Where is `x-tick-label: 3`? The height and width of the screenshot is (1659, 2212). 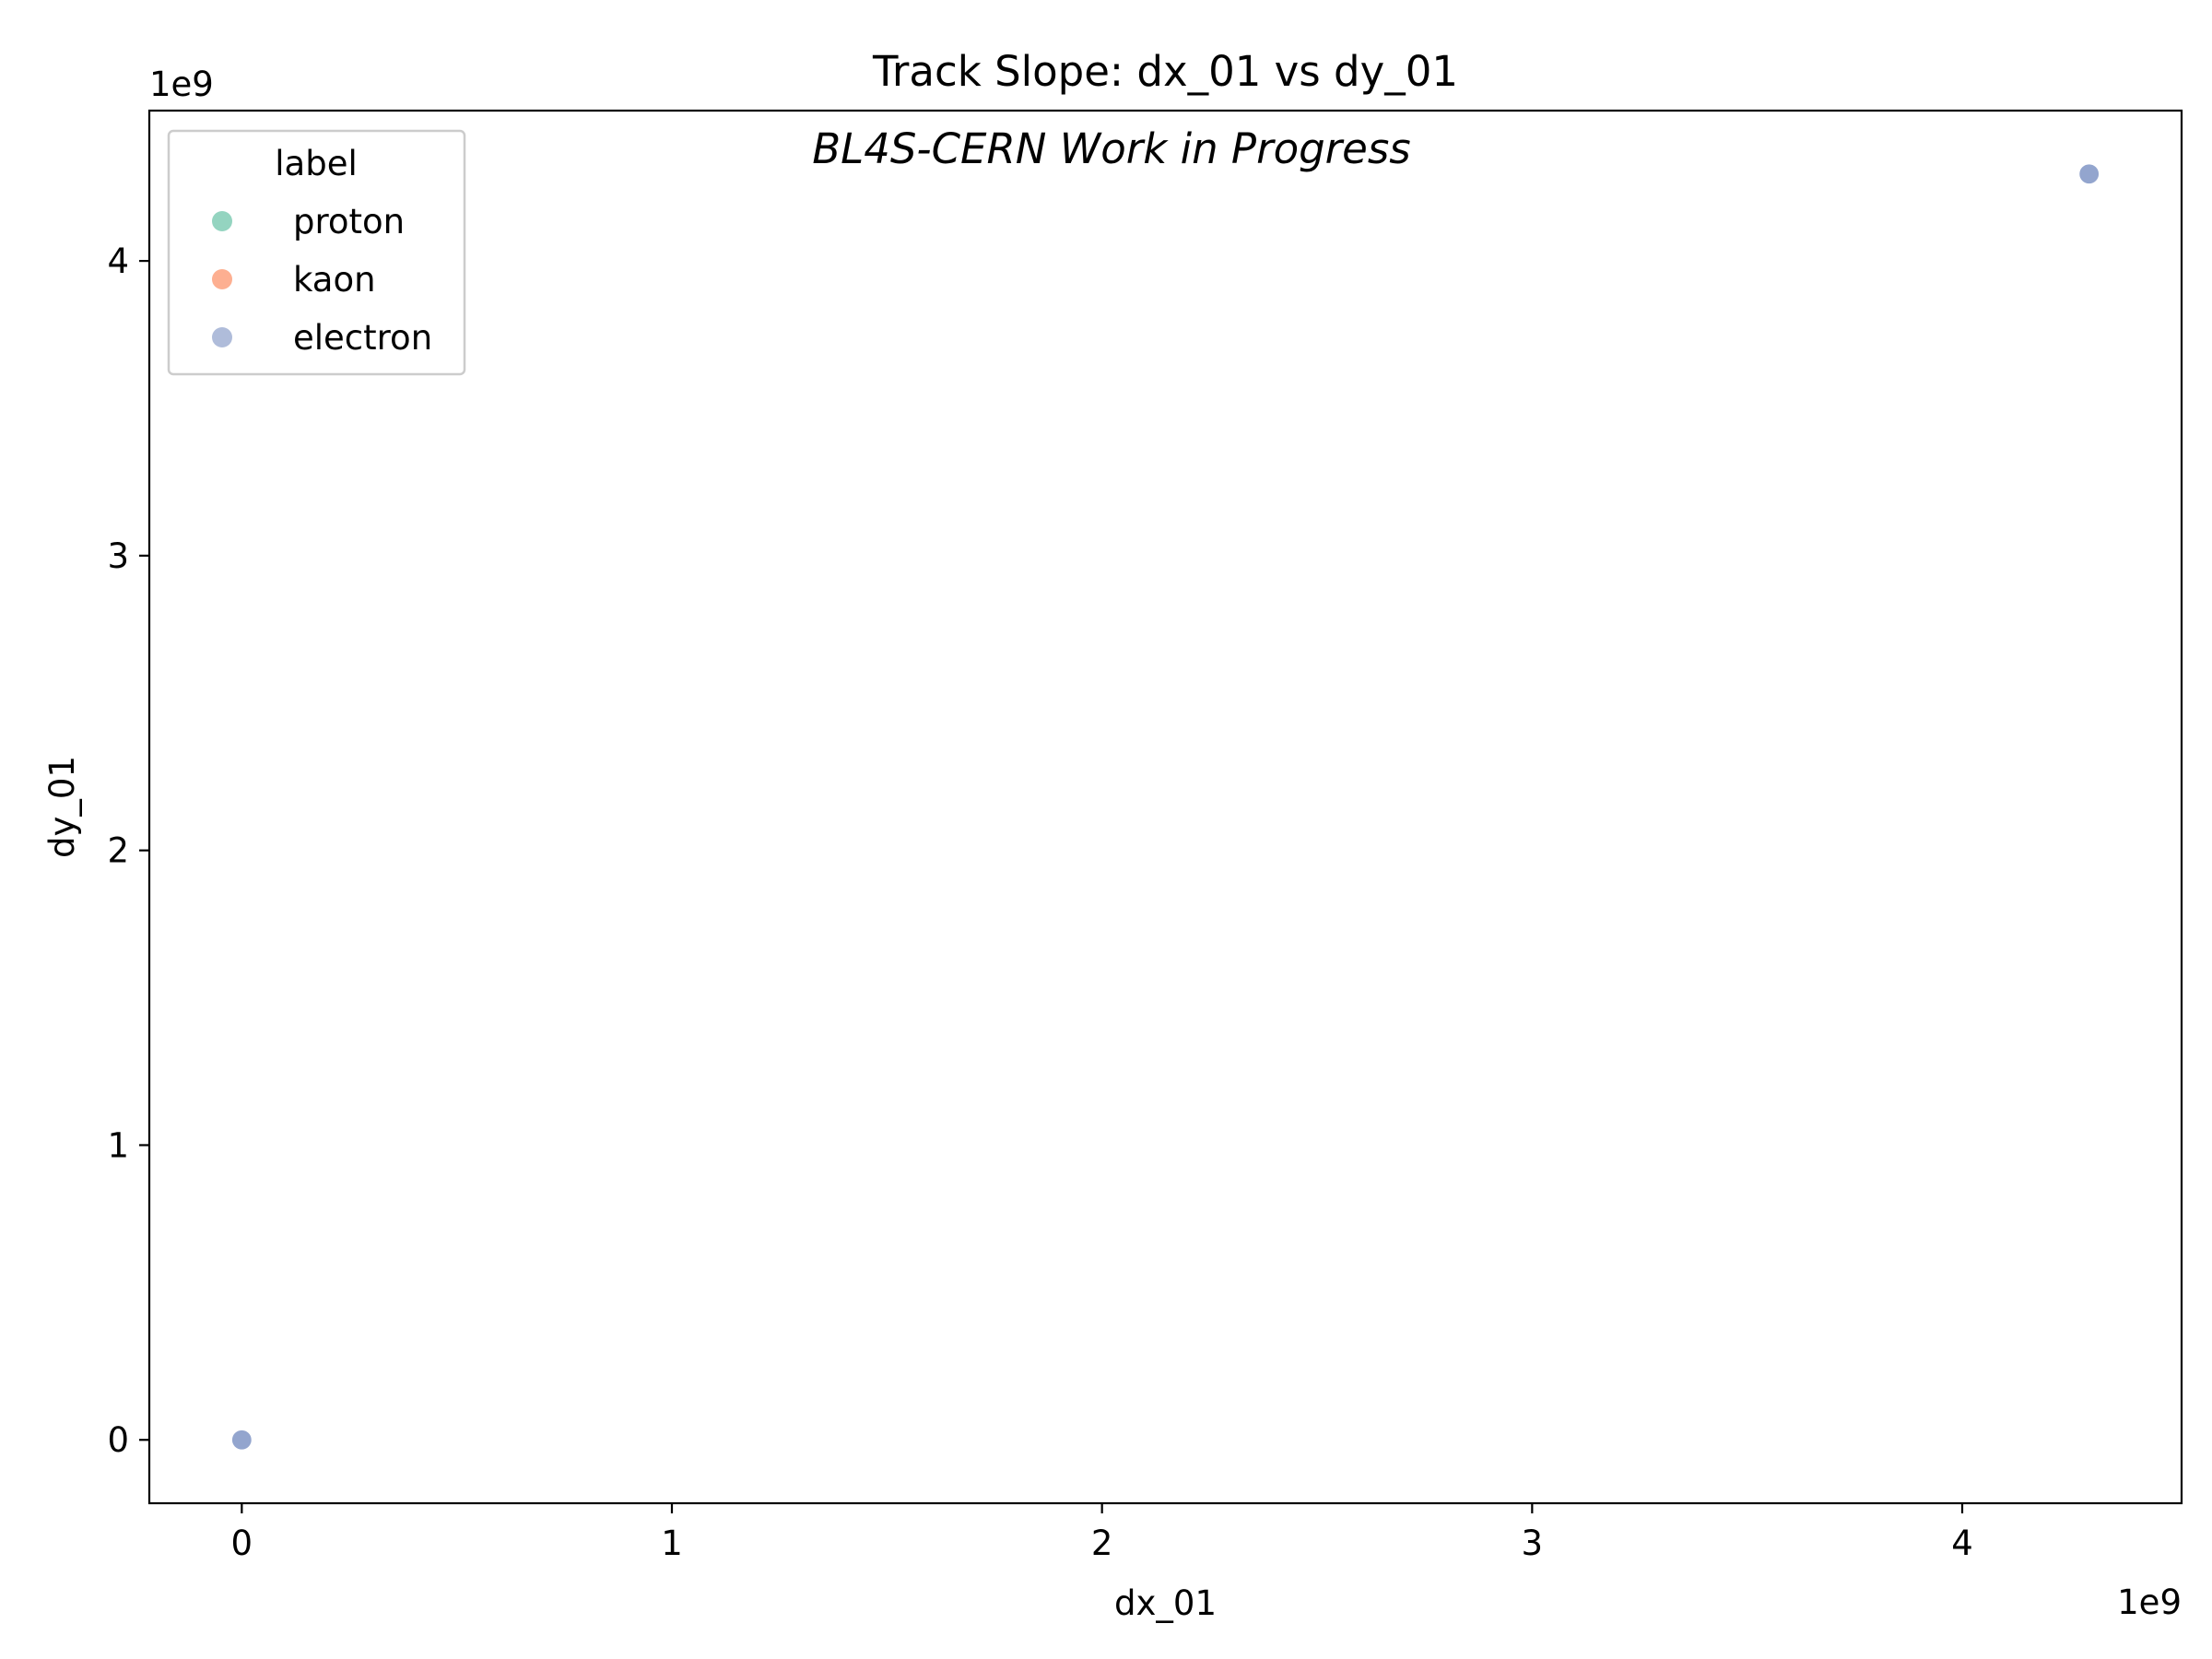 x-tick-label: 3 is located at coordinates (1533, 1543).